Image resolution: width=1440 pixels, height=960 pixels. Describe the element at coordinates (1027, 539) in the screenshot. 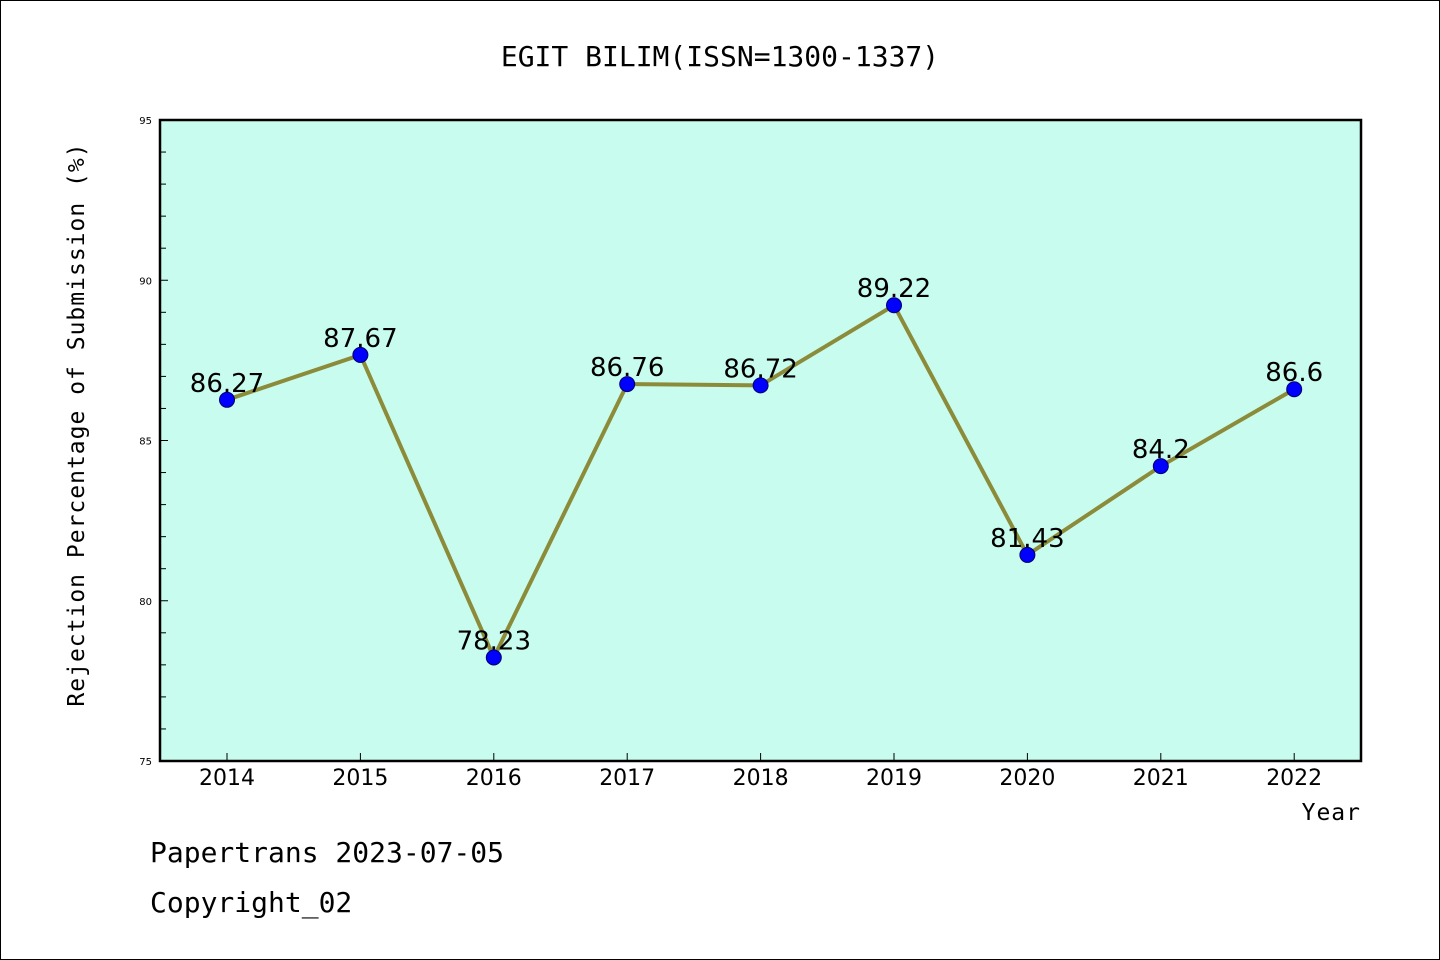

I see `data-label: 81.43` at that location.